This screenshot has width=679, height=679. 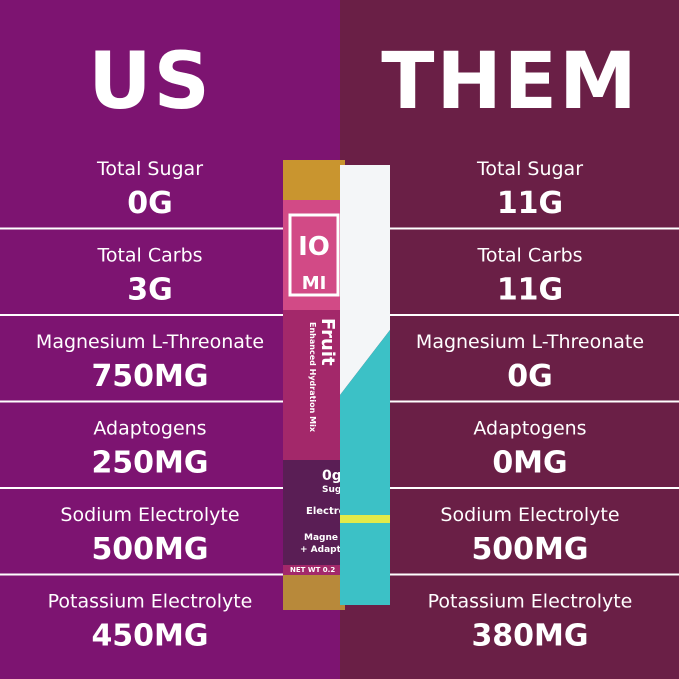 What do you see at coordinates (149, 636) in the screenshot?
I see `us-value: 450MG` at bounding box center [149, 636].